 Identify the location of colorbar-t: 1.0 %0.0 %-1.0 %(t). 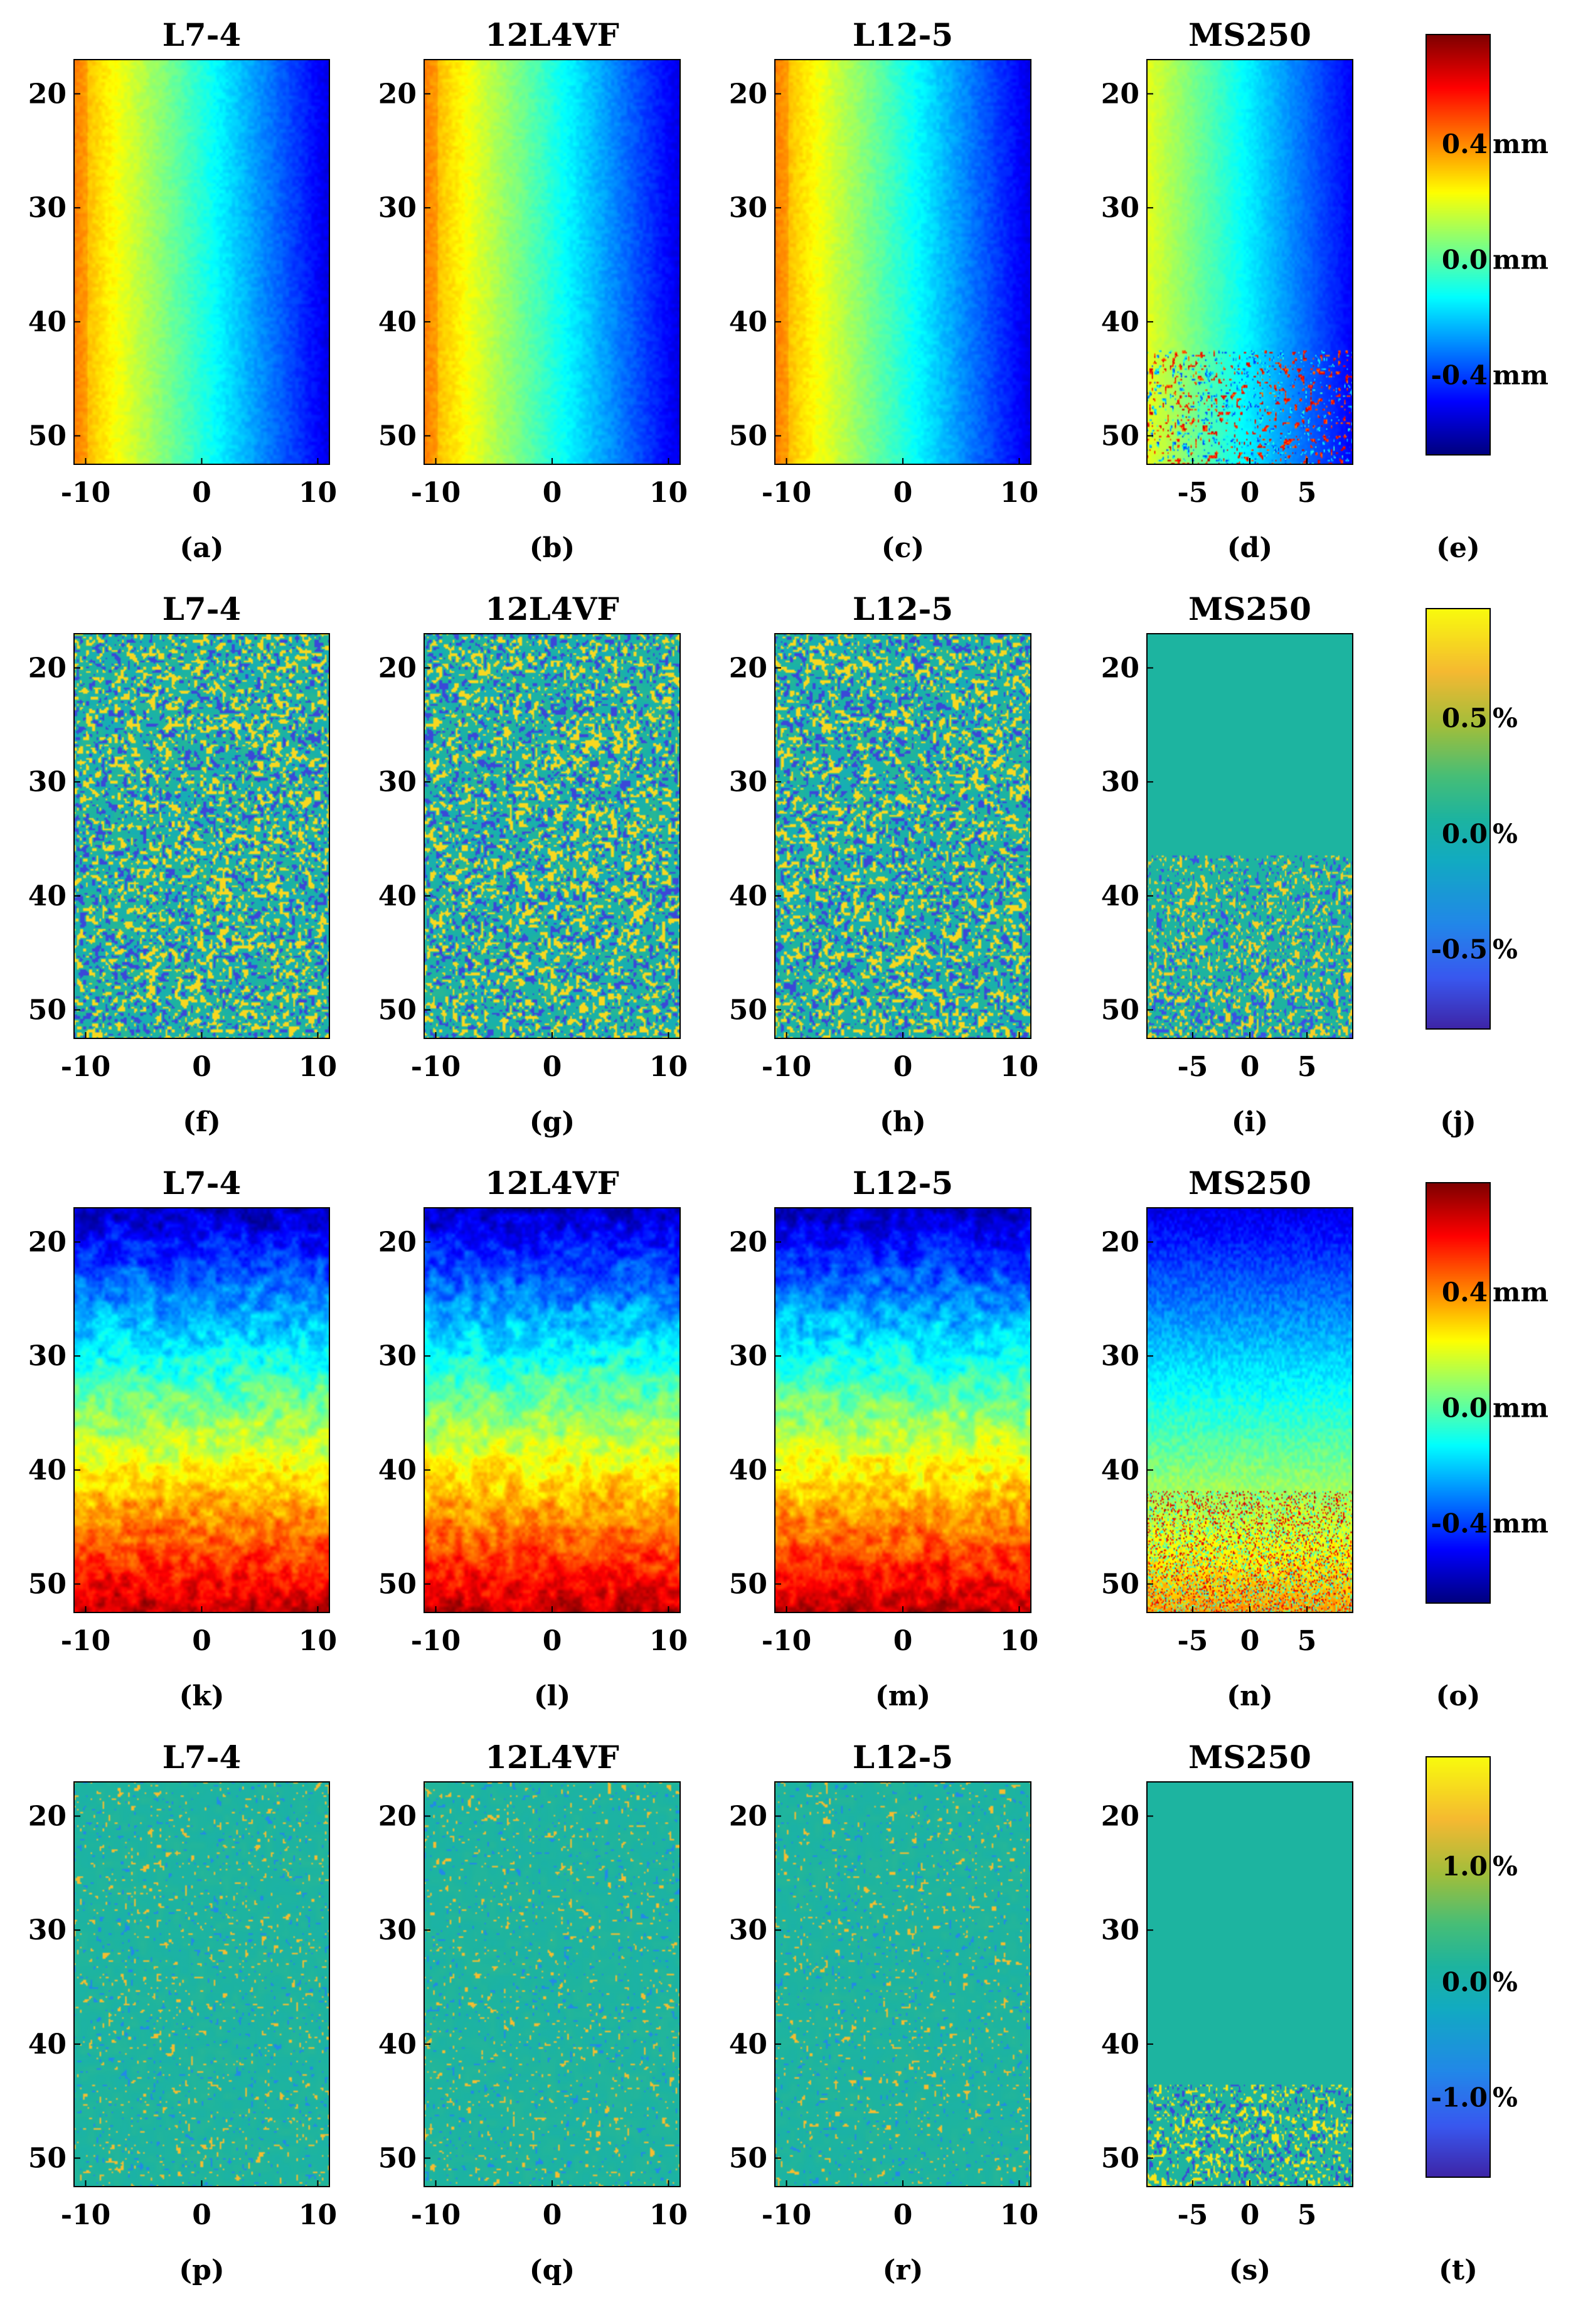
(1471, 2021).